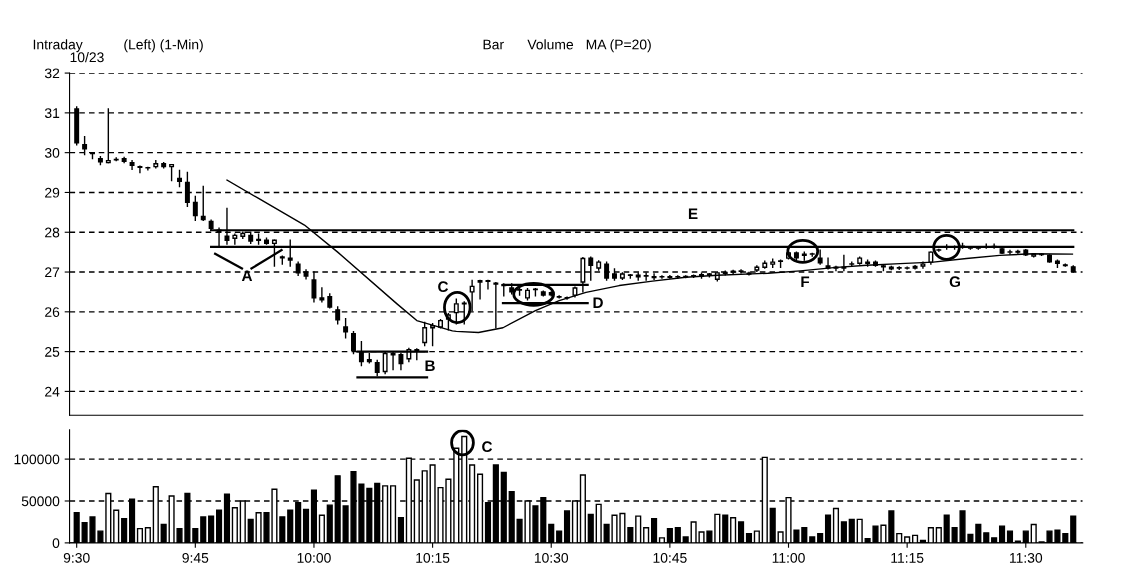  I want to click on y-tick-label: 32, so click(52, 73).